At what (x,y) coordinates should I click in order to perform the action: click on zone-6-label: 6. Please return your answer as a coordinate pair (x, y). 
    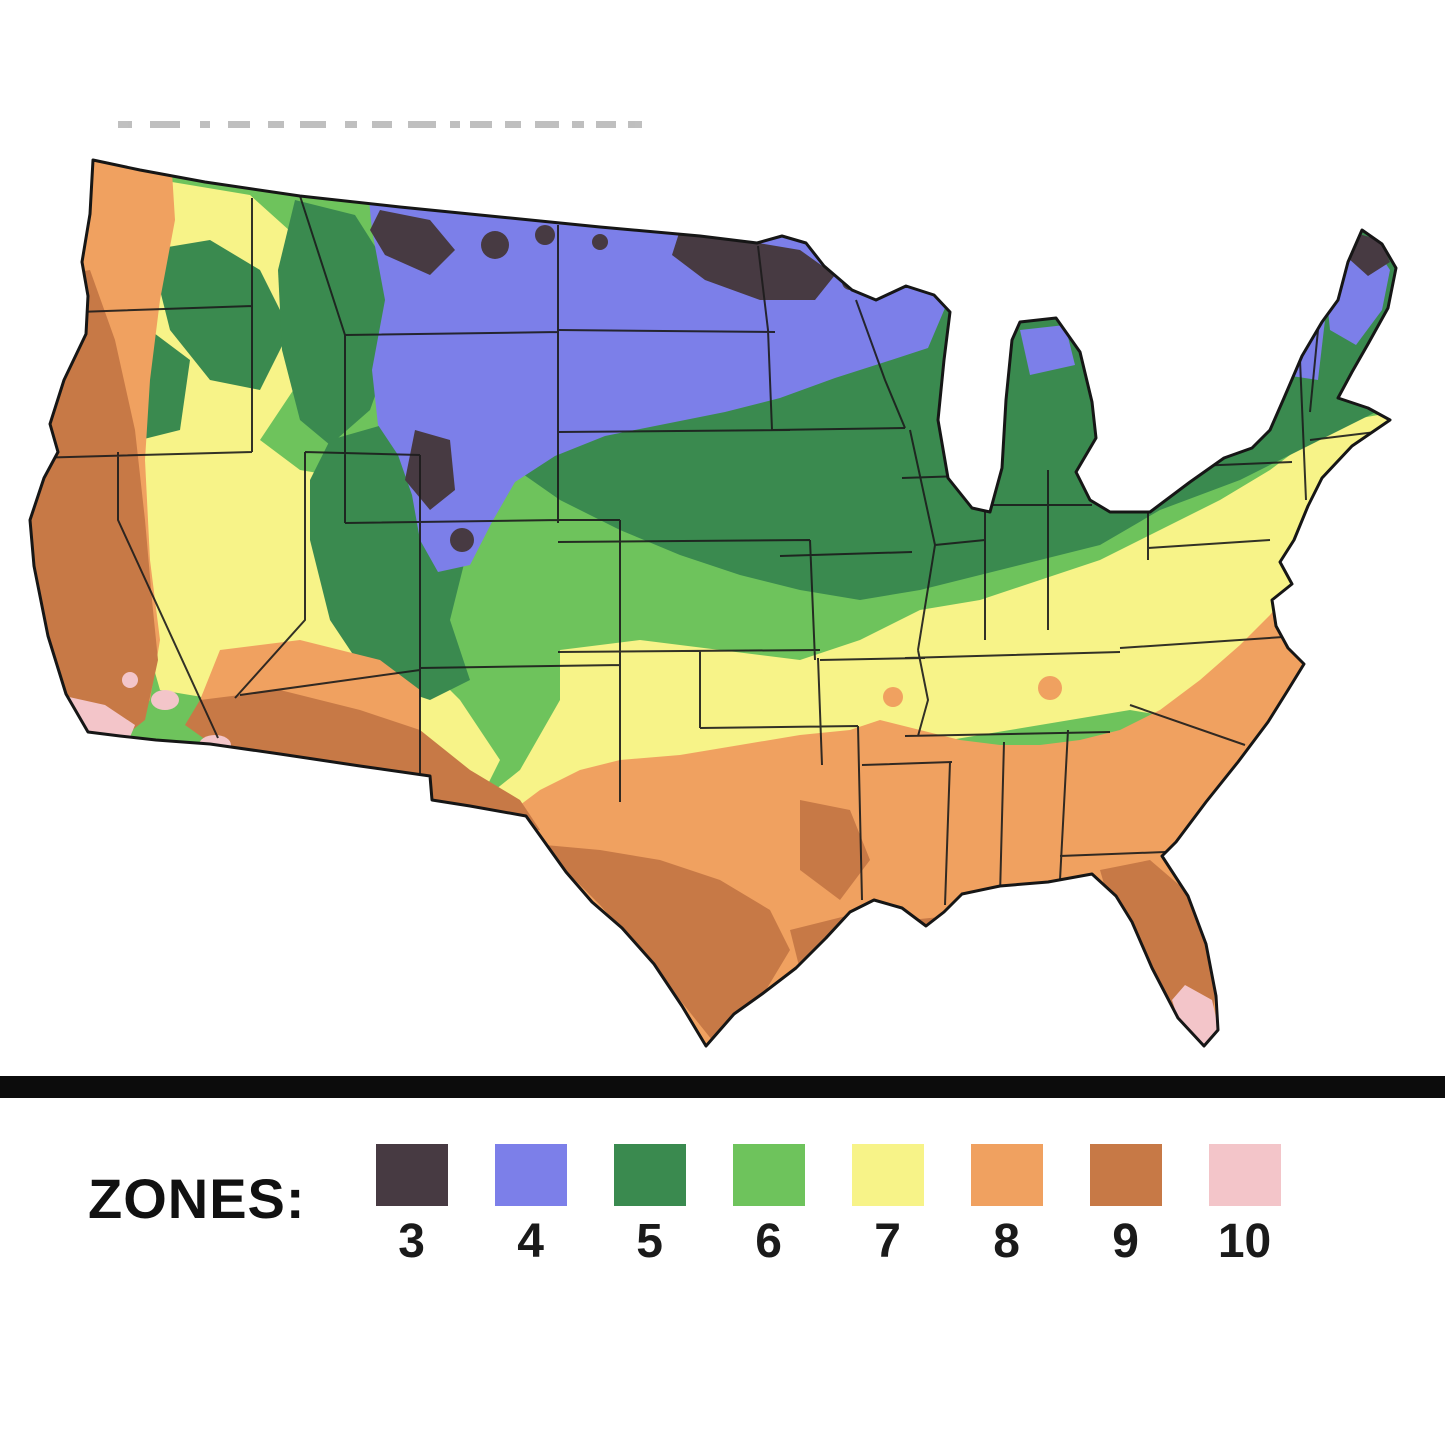
    Looking at the image, I should click on (768, 1241).